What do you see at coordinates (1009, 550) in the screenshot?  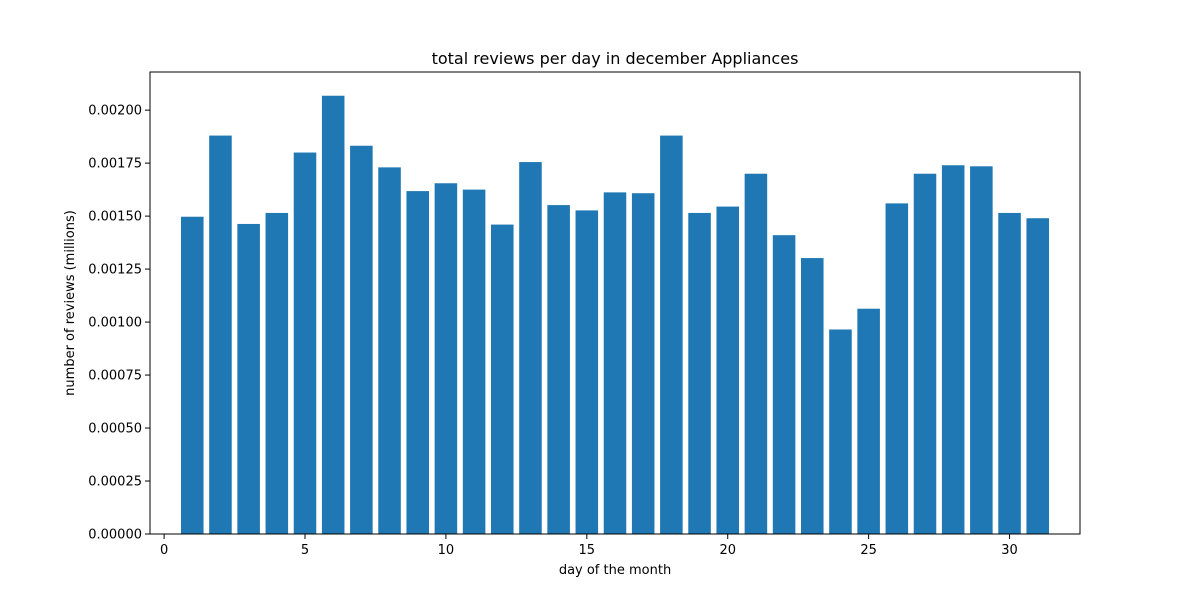 I see `x-tick-label: 30` at bounding box center [1009, 550].